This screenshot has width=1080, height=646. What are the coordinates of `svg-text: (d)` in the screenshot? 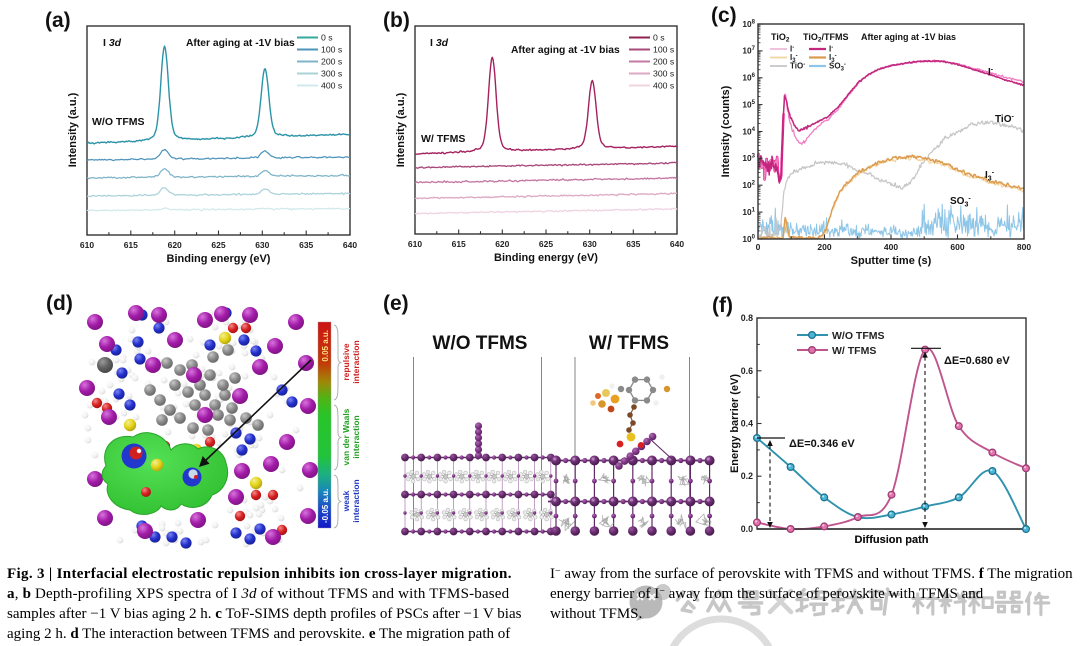 It's located at (59, 303).